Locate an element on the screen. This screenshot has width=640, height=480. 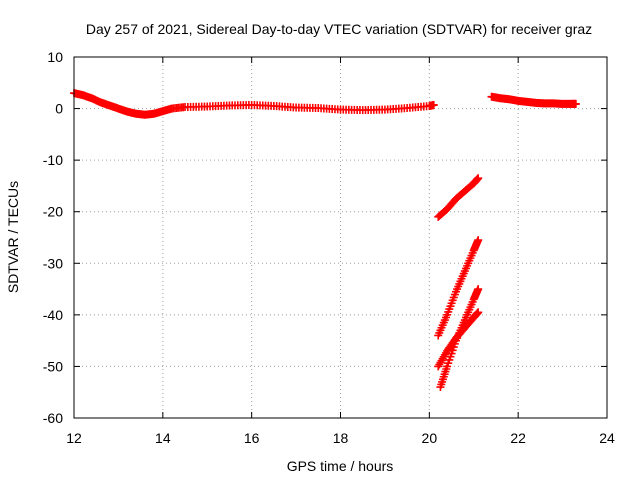
x-tick-label: 24 is located at coordinates (607, 438).